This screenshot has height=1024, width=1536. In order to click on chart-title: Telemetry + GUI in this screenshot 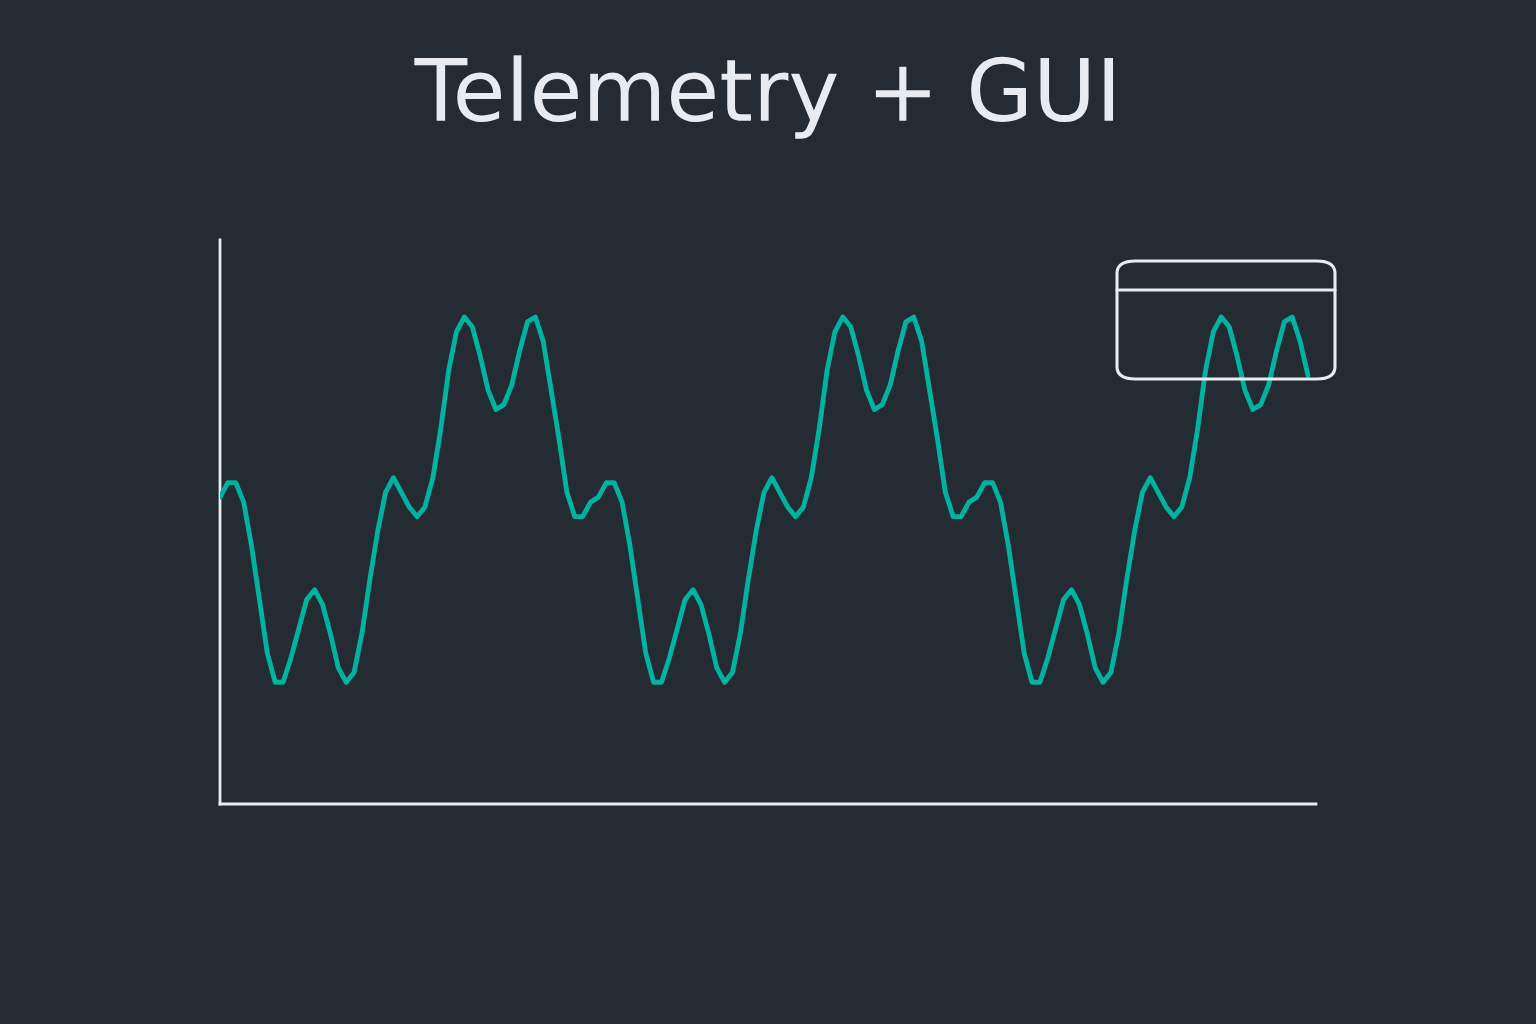, I will do `click(763, 97)`.